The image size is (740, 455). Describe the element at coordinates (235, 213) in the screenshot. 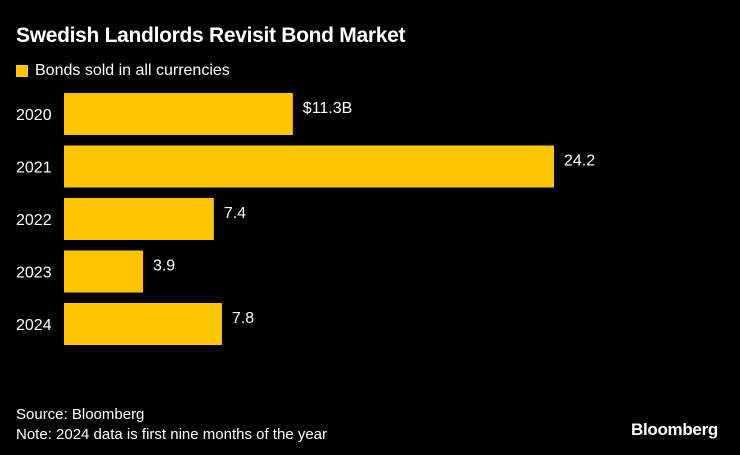

I see `data-label: 7.4` at that location.